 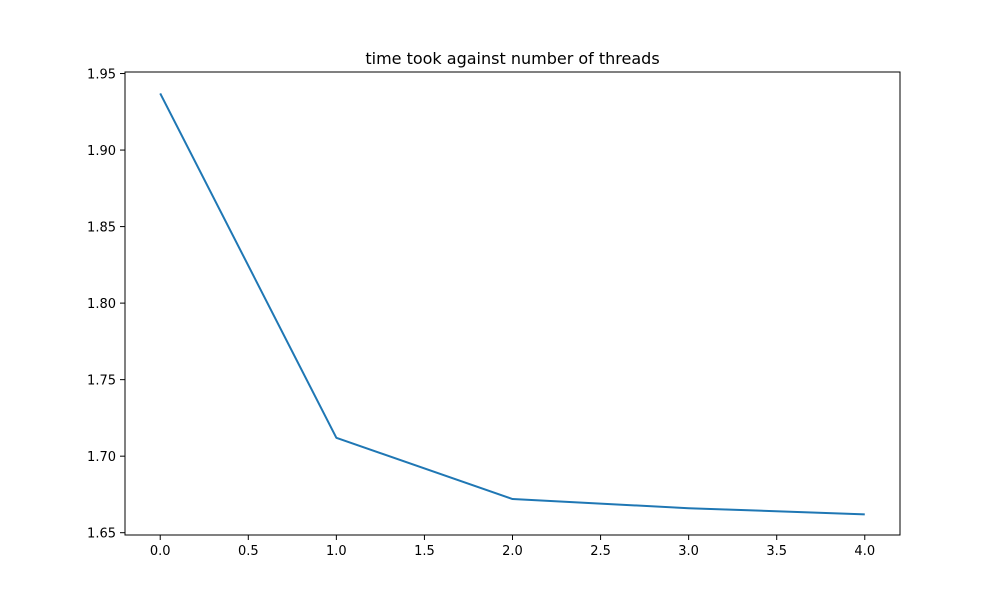 What do you see at coordinates (248, 551) in the screenshot?
I see `x-tick-label: 0.5` at bounding box center [248, 551].